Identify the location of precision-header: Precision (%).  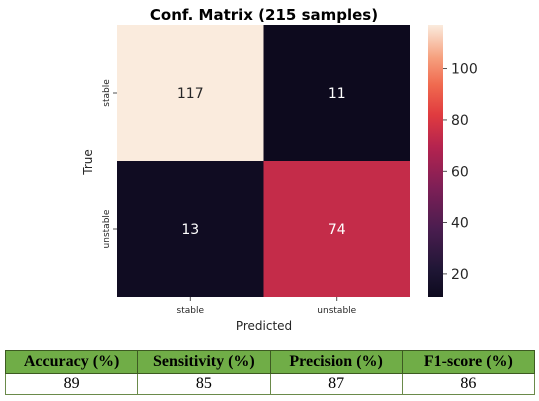
(336, 362).